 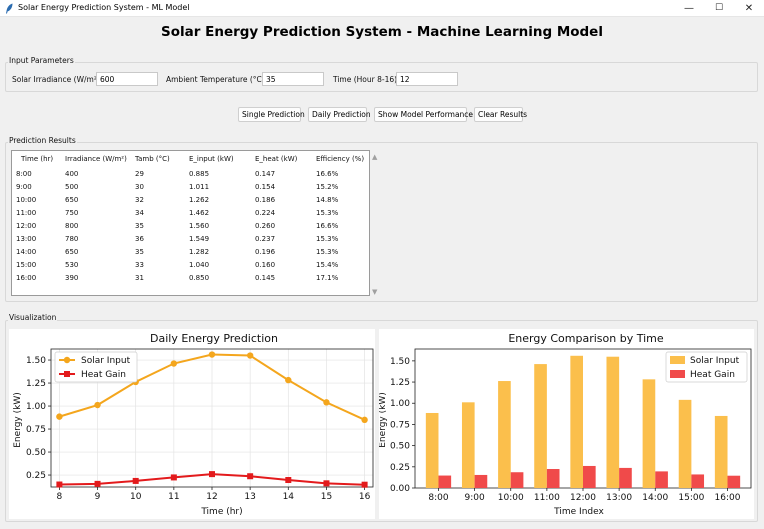 I want to click on table-cell: 36, so click(x=139, y=238).